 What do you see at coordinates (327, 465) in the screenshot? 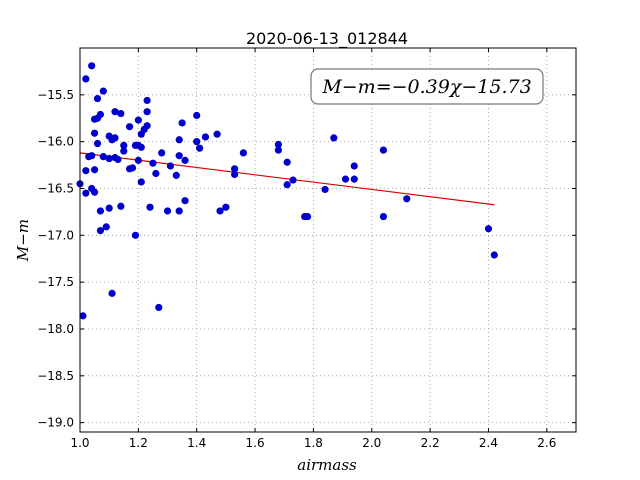
I see `x-axis-label: airmass` at bounding box center [327, 465].